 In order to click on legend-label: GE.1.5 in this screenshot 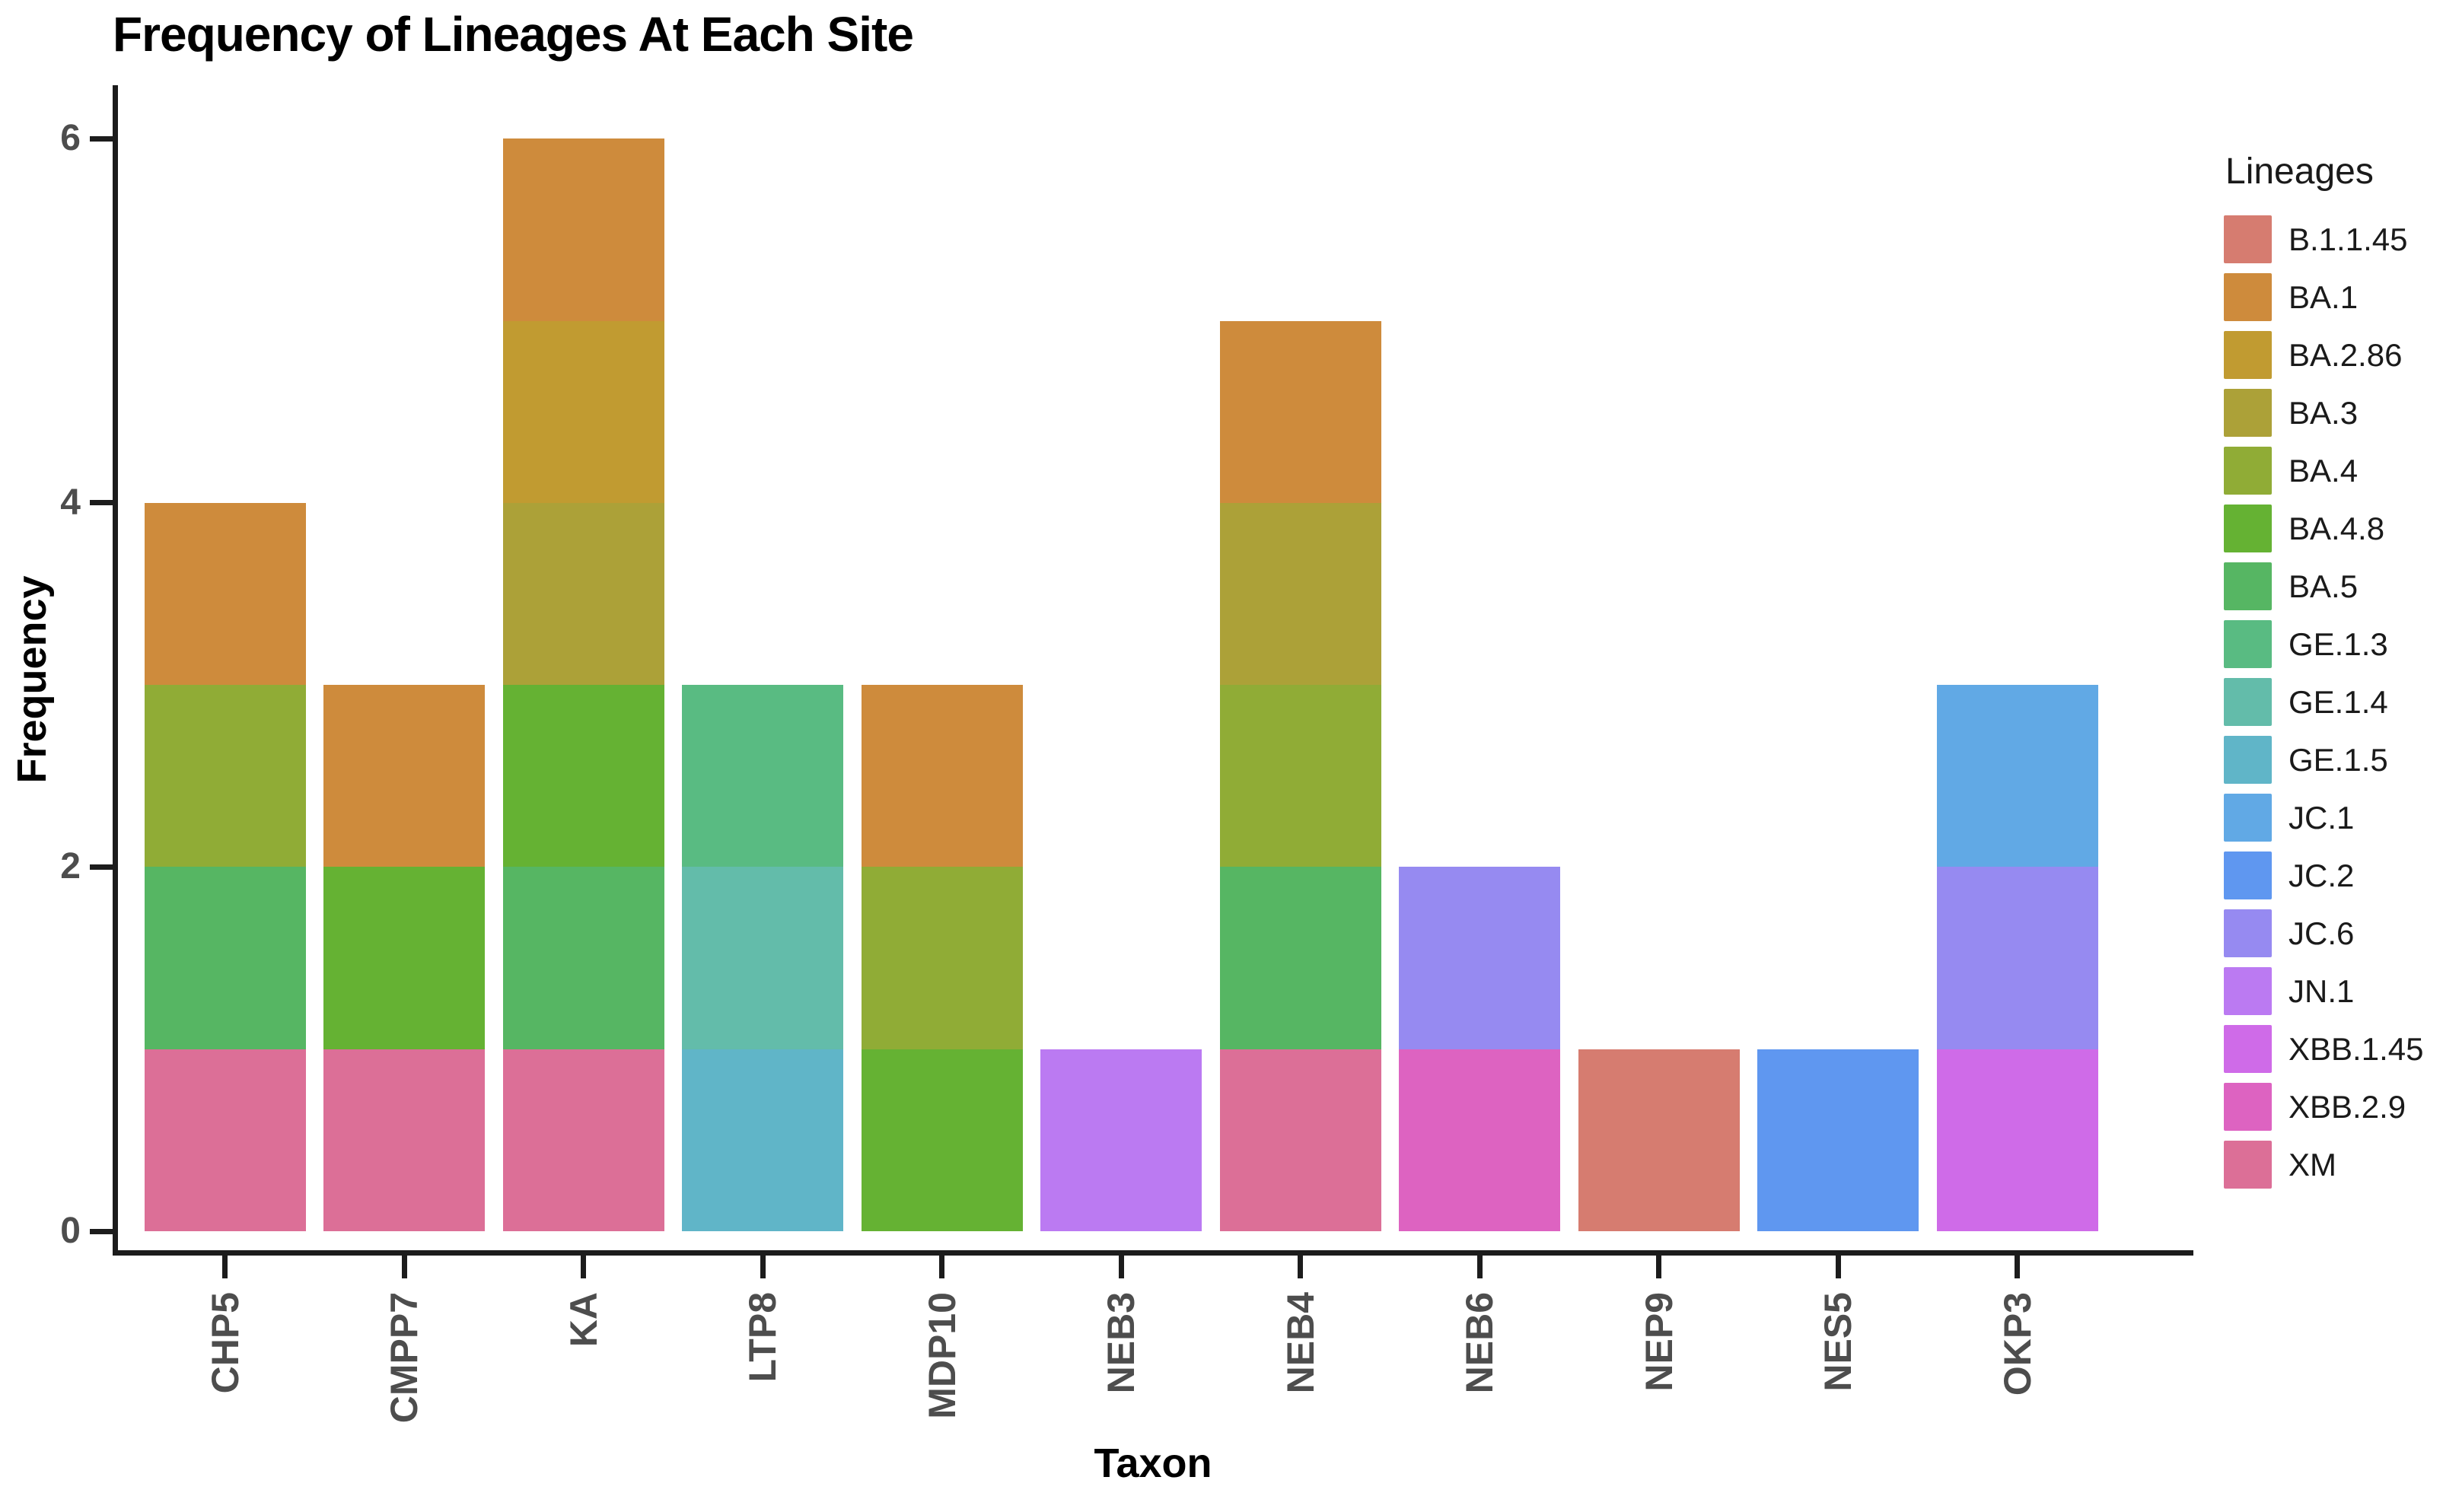, I will do `click(2338, 759)`.